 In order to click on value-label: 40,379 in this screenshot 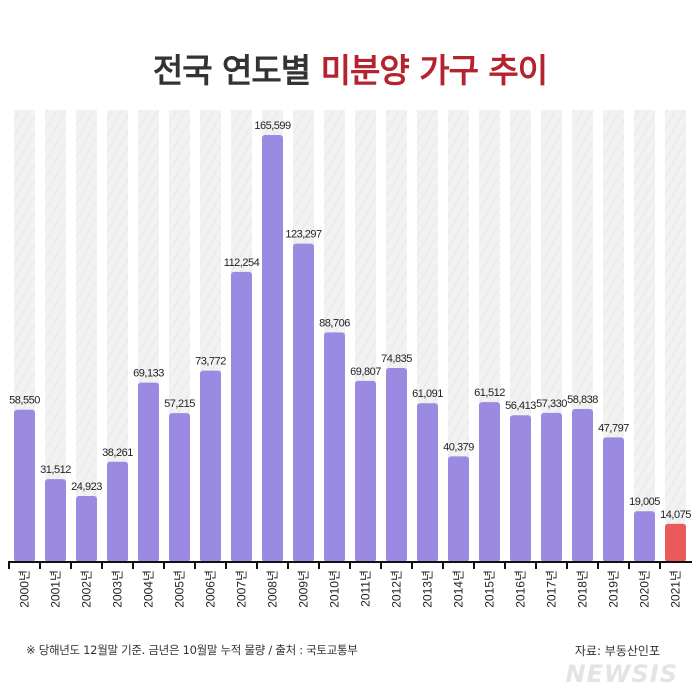, I will do `click(458, 447)`.